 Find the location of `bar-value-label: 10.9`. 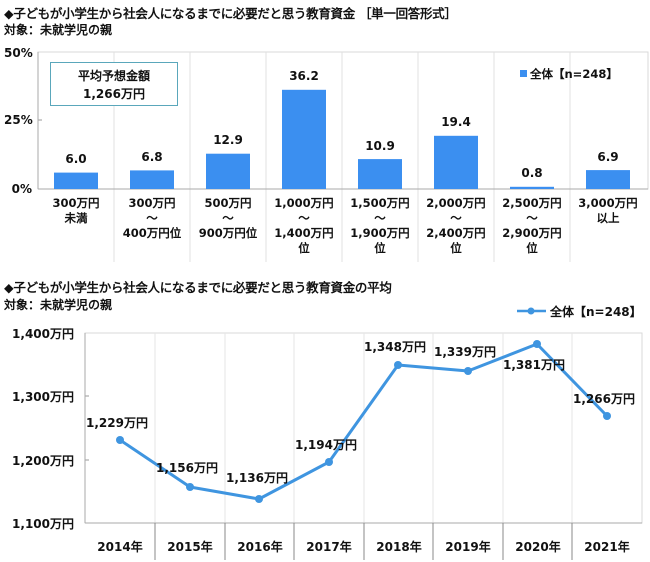

bar-value-label: 10.9 is located at coordinates (380, 146).